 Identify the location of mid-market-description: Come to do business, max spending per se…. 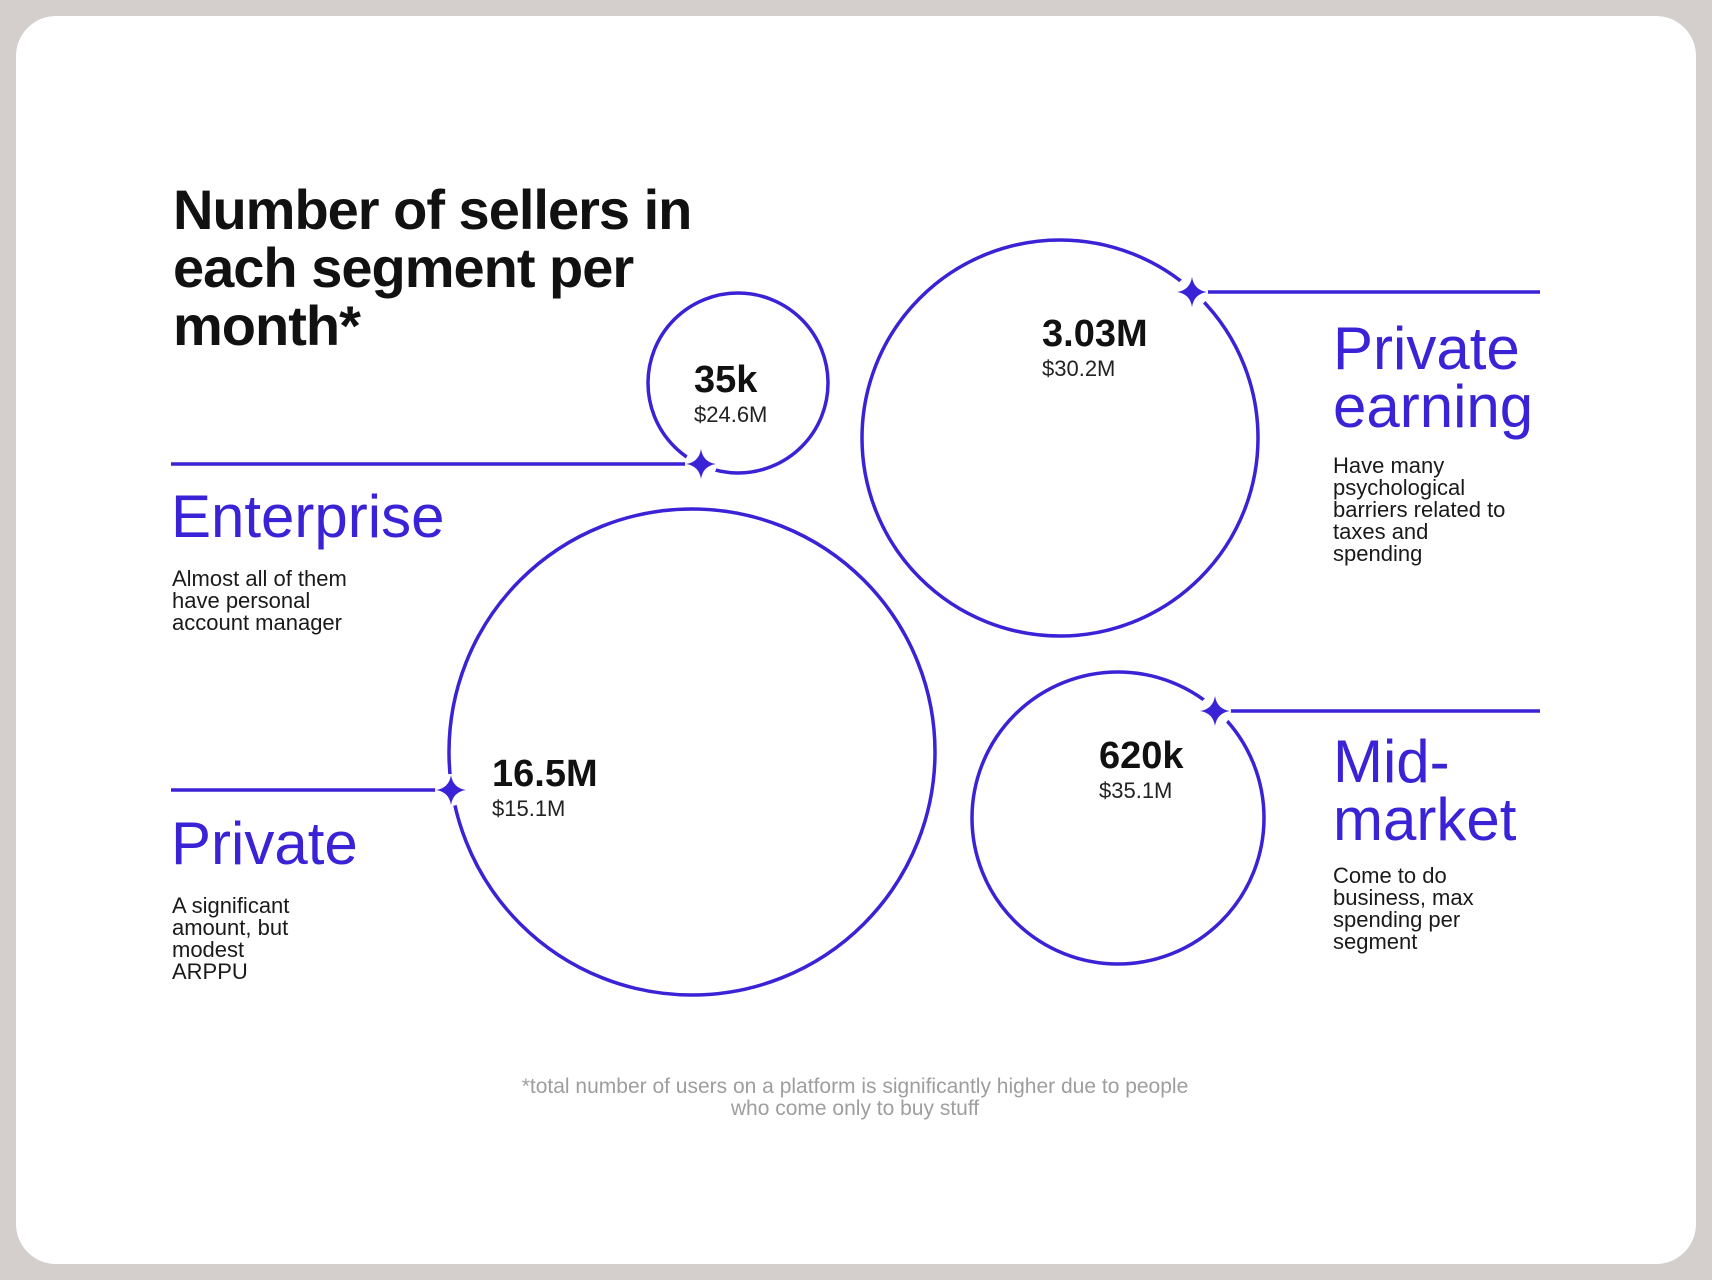
(1403, 908).